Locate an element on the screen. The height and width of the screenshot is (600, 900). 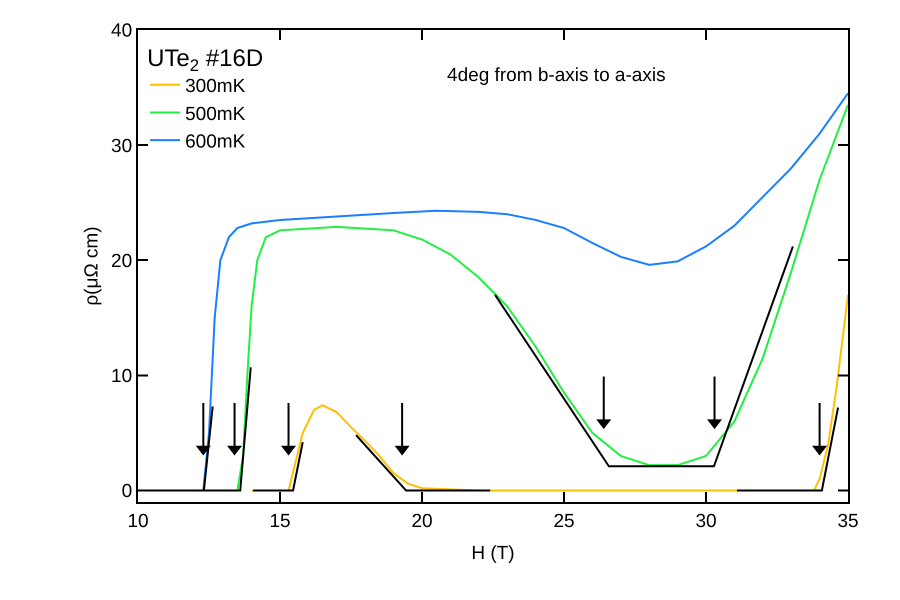
legend-label: 300mK is located at coordinates (215, 87).